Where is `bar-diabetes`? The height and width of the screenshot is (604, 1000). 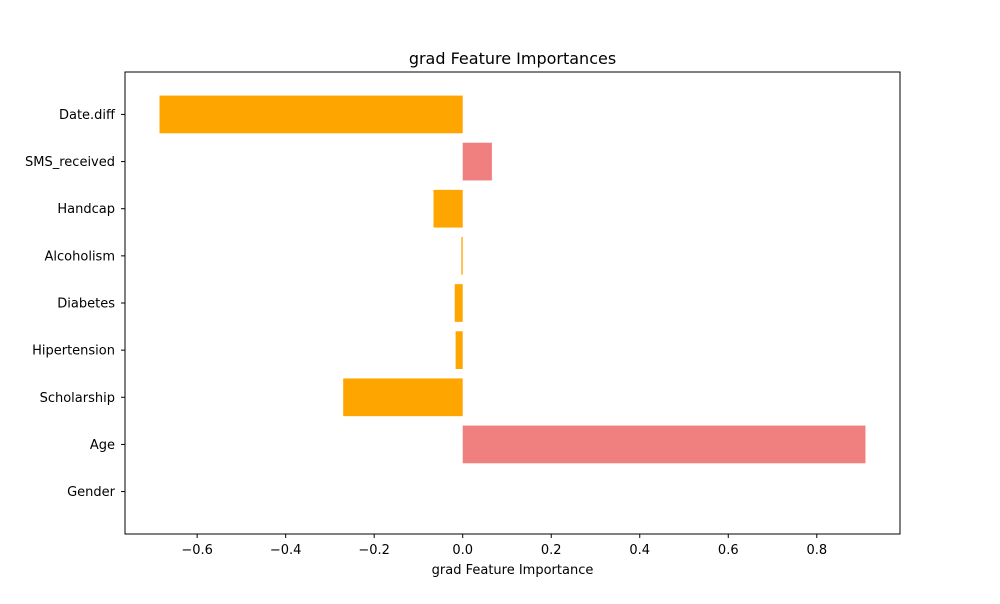 bar-diabetes is located at coordinates (458, 303).